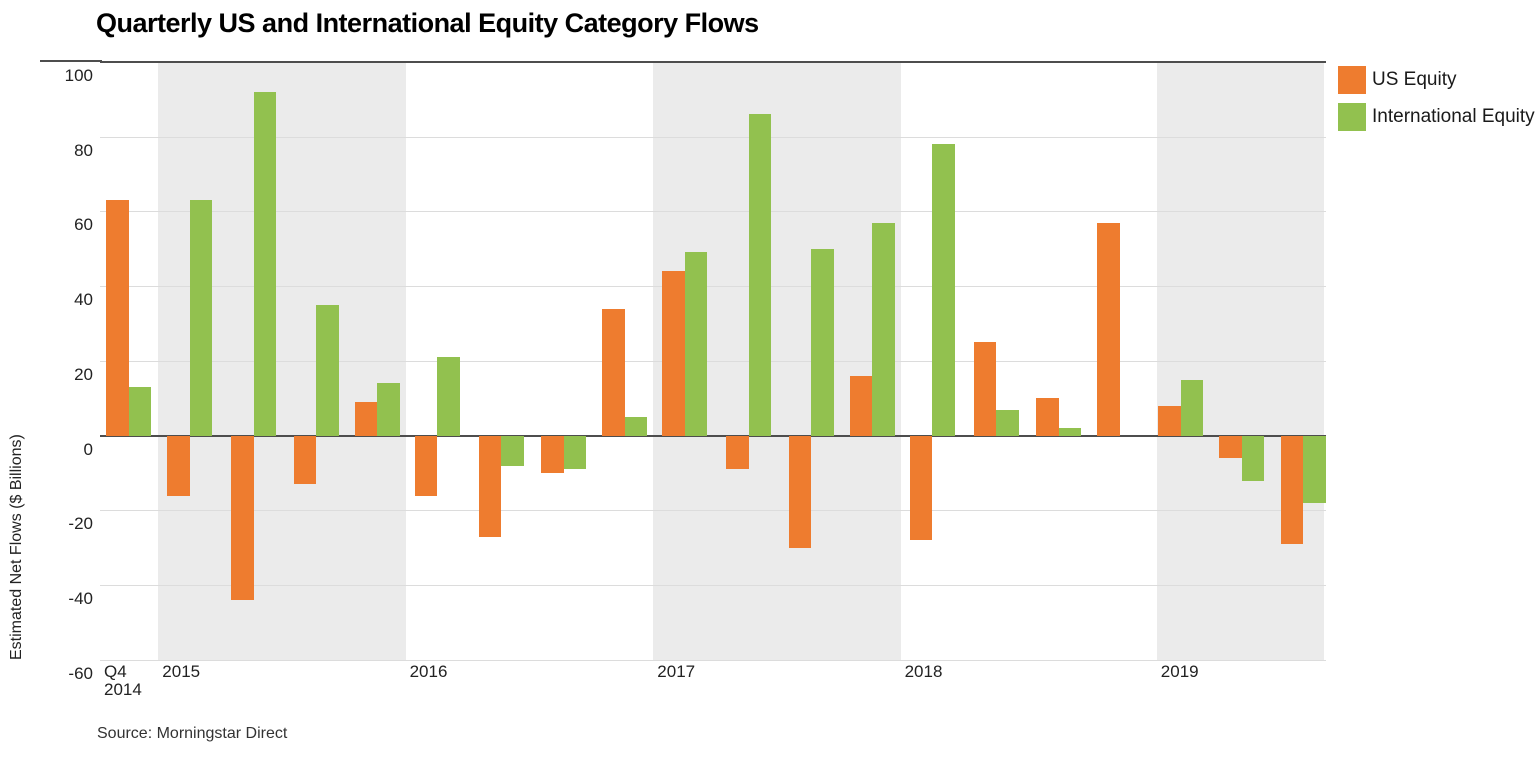 Image resolution: width=1535 pixels, height=761 pixels. I want to click on y-tick-label--40: -40, so click(80, 599).